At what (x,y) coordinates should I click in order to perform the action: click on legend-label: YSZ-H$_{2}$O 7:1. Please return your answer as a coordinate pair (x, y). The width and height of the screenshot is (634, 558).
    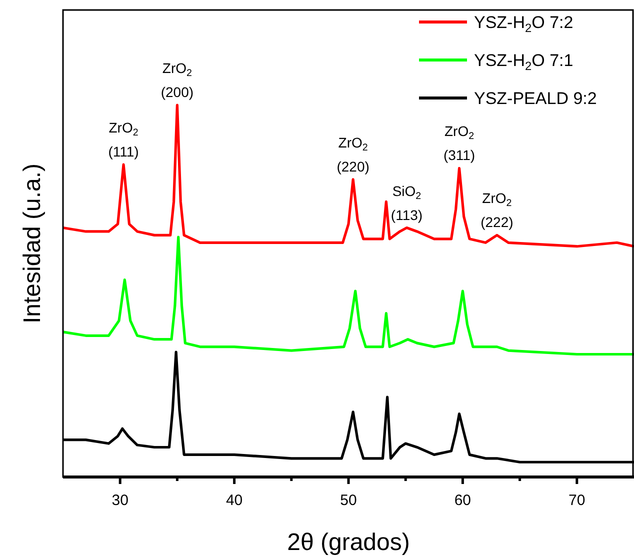
    Looking at the image, I should click on (524, 62).